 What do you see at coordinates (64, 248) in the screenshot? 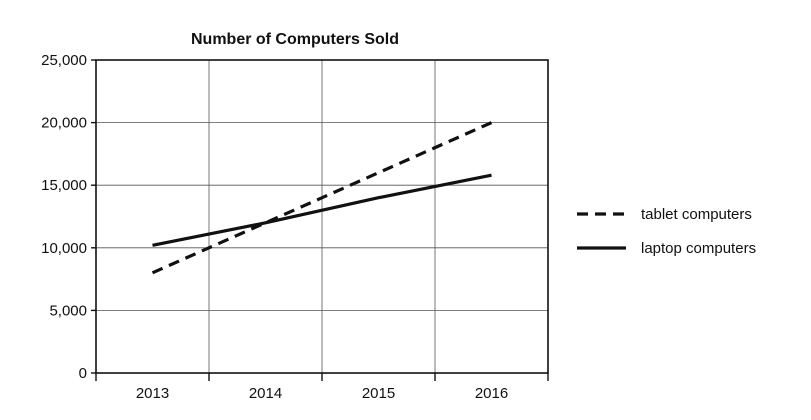
I see `y-tick-label: 10,000` at bounding box center [64, 248].